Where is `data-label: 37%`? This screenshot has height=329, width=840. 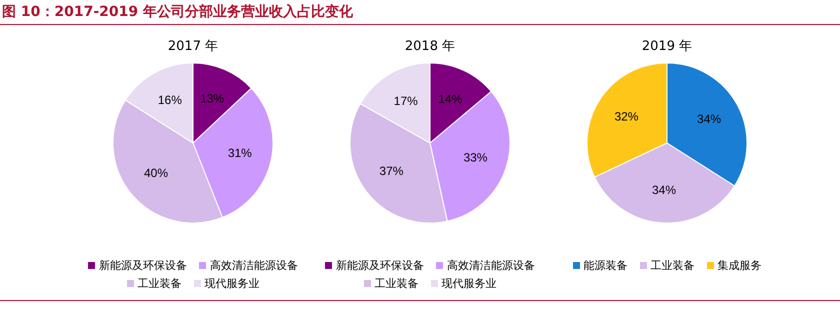 data-label: 37% is located at coordinates (391, 171).